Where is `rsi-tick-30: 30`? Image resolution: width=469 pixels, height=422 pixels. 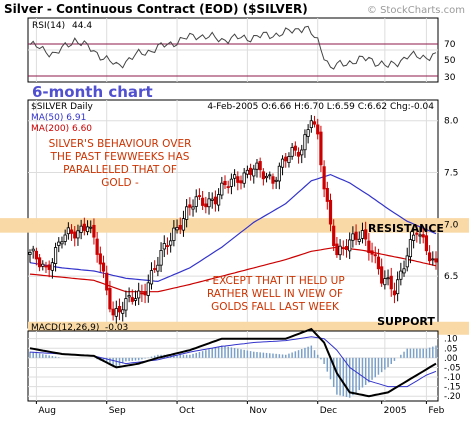 rsi-tick-30: 30 is located at coordinates (450, 78).